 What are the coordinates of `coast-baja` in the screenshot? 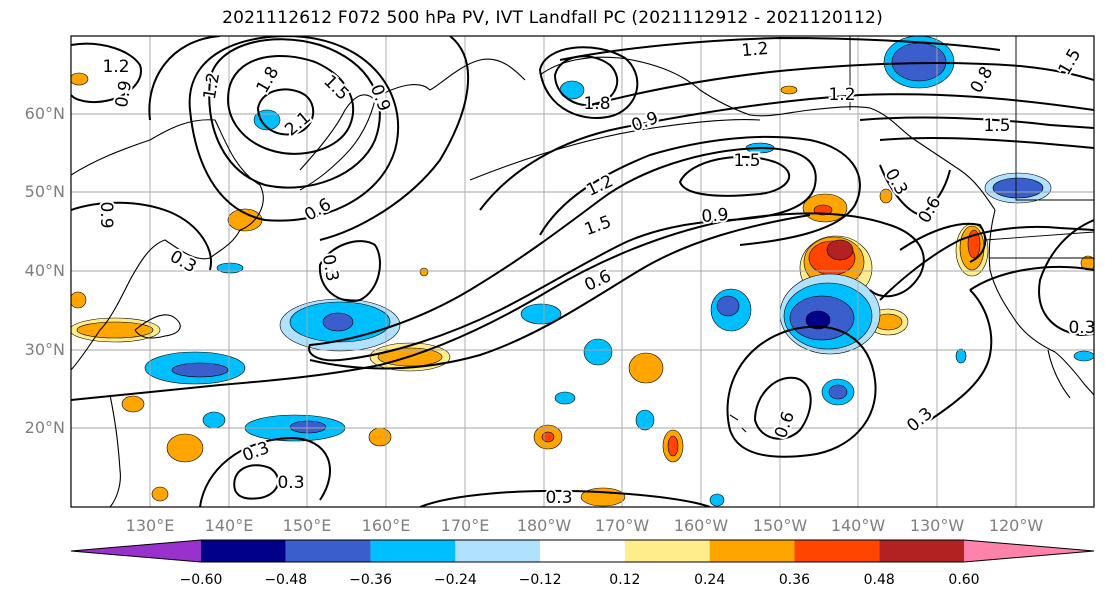 It's located at (1059, 374).